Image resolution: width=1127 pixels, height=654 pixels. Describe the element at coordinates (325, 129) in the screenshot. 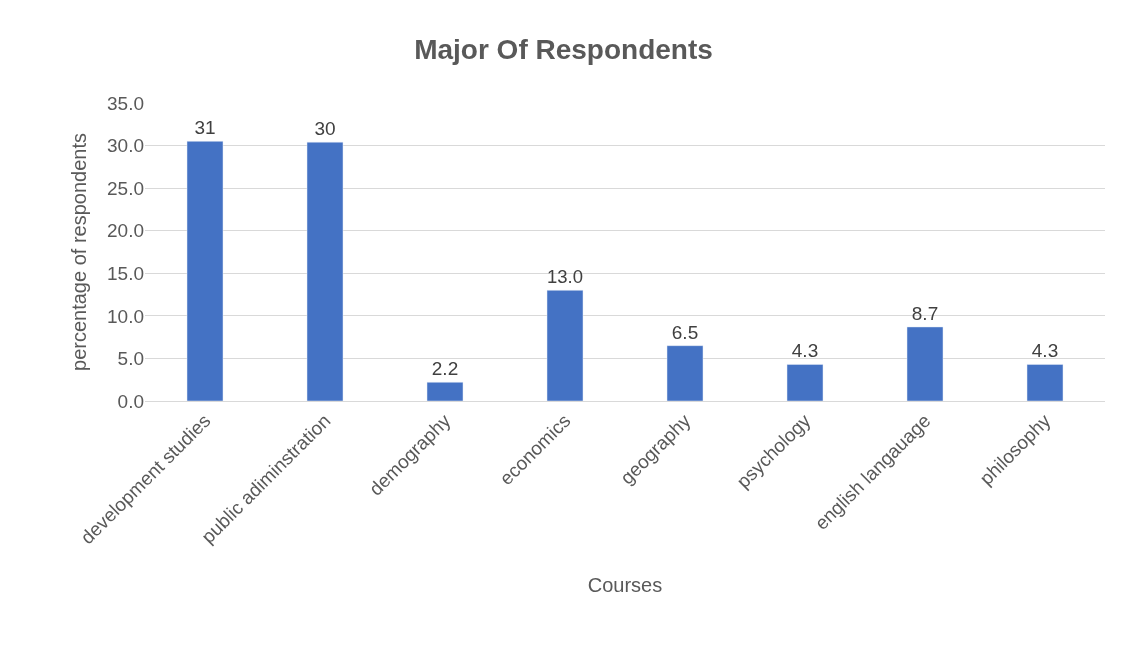

I see `data-label: 30` at that location.